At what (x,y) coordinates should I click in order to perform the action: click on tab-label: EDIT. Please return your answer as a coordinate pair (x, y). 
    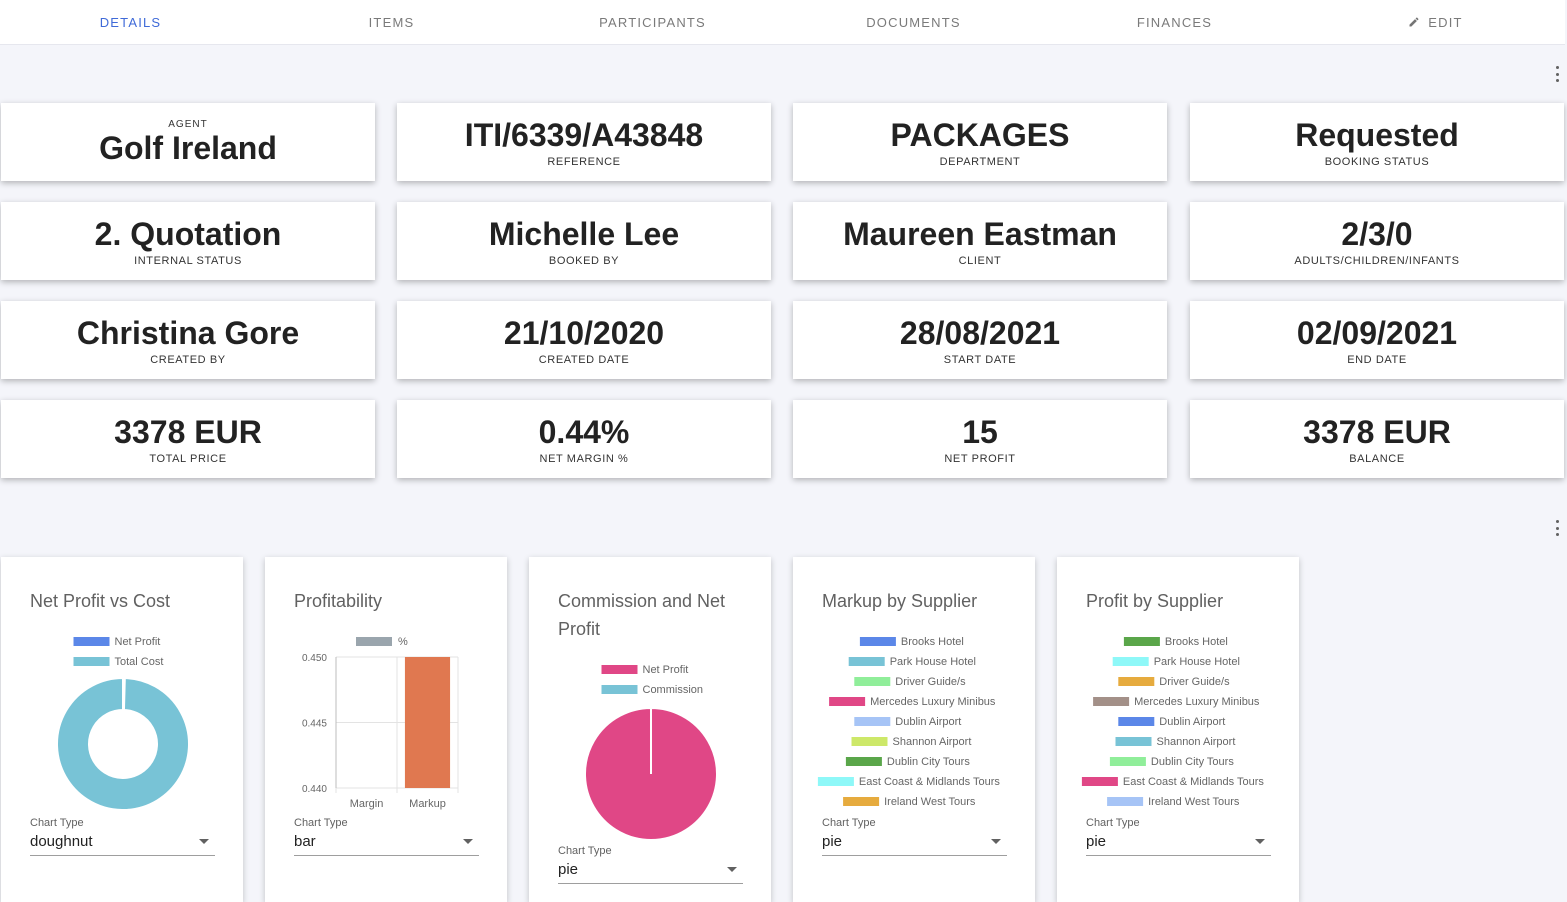
    Looking at the image, I should click on (1445, 22).